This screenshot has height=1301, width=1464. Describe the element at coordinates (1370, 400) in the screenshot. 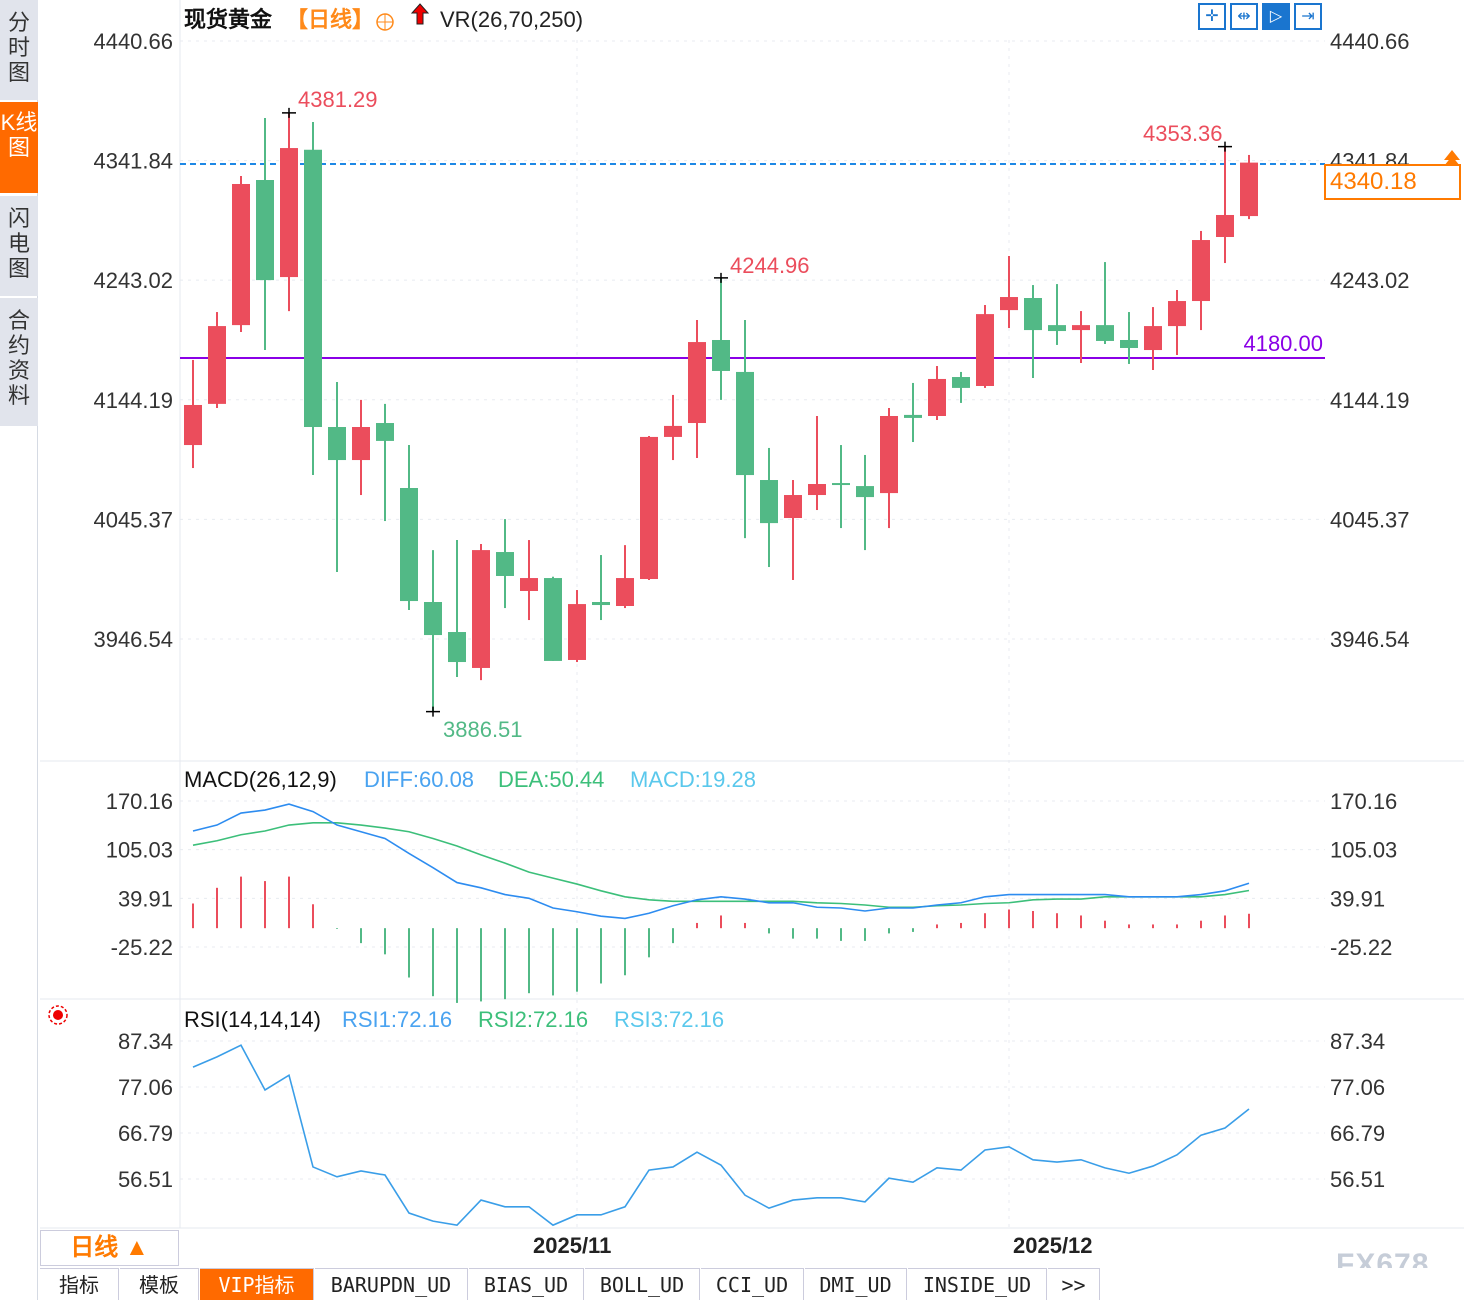

I see `y-tick-label-right: 4144.19` at that location.